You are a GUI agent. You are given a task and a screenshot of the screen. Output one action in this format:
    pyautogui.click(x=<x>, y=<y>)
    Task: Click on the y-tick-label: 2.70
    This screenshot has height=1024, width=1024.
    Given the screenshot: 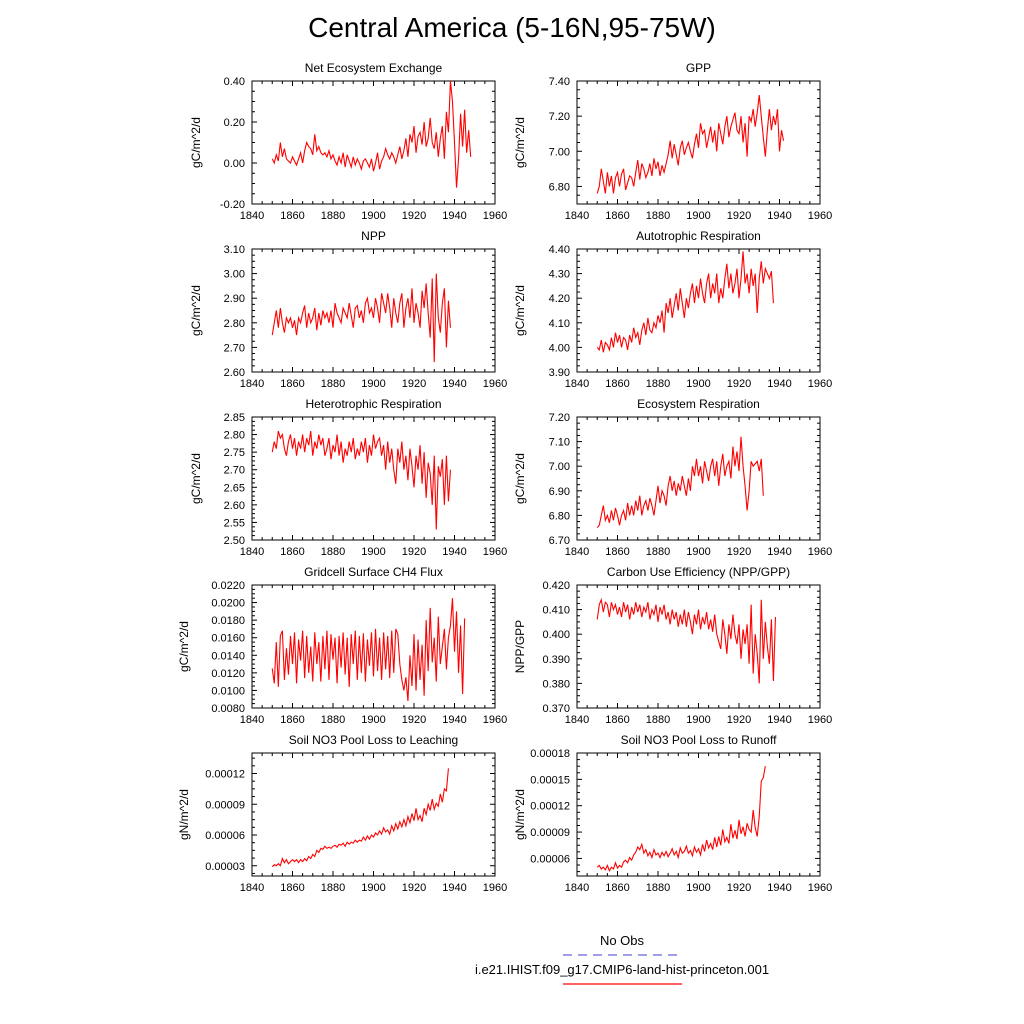 What is the action you would take?
    pyautogui.click(x=234, y=348)
    